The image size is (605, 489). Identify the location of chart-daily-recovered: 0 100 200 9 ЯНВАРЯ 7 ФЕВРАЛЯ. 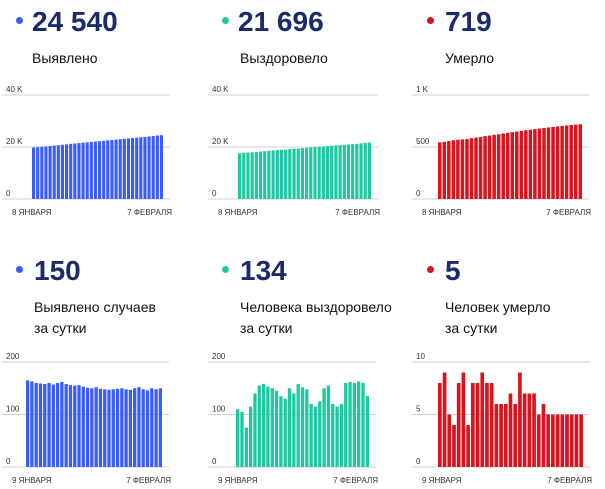
(293, 418).